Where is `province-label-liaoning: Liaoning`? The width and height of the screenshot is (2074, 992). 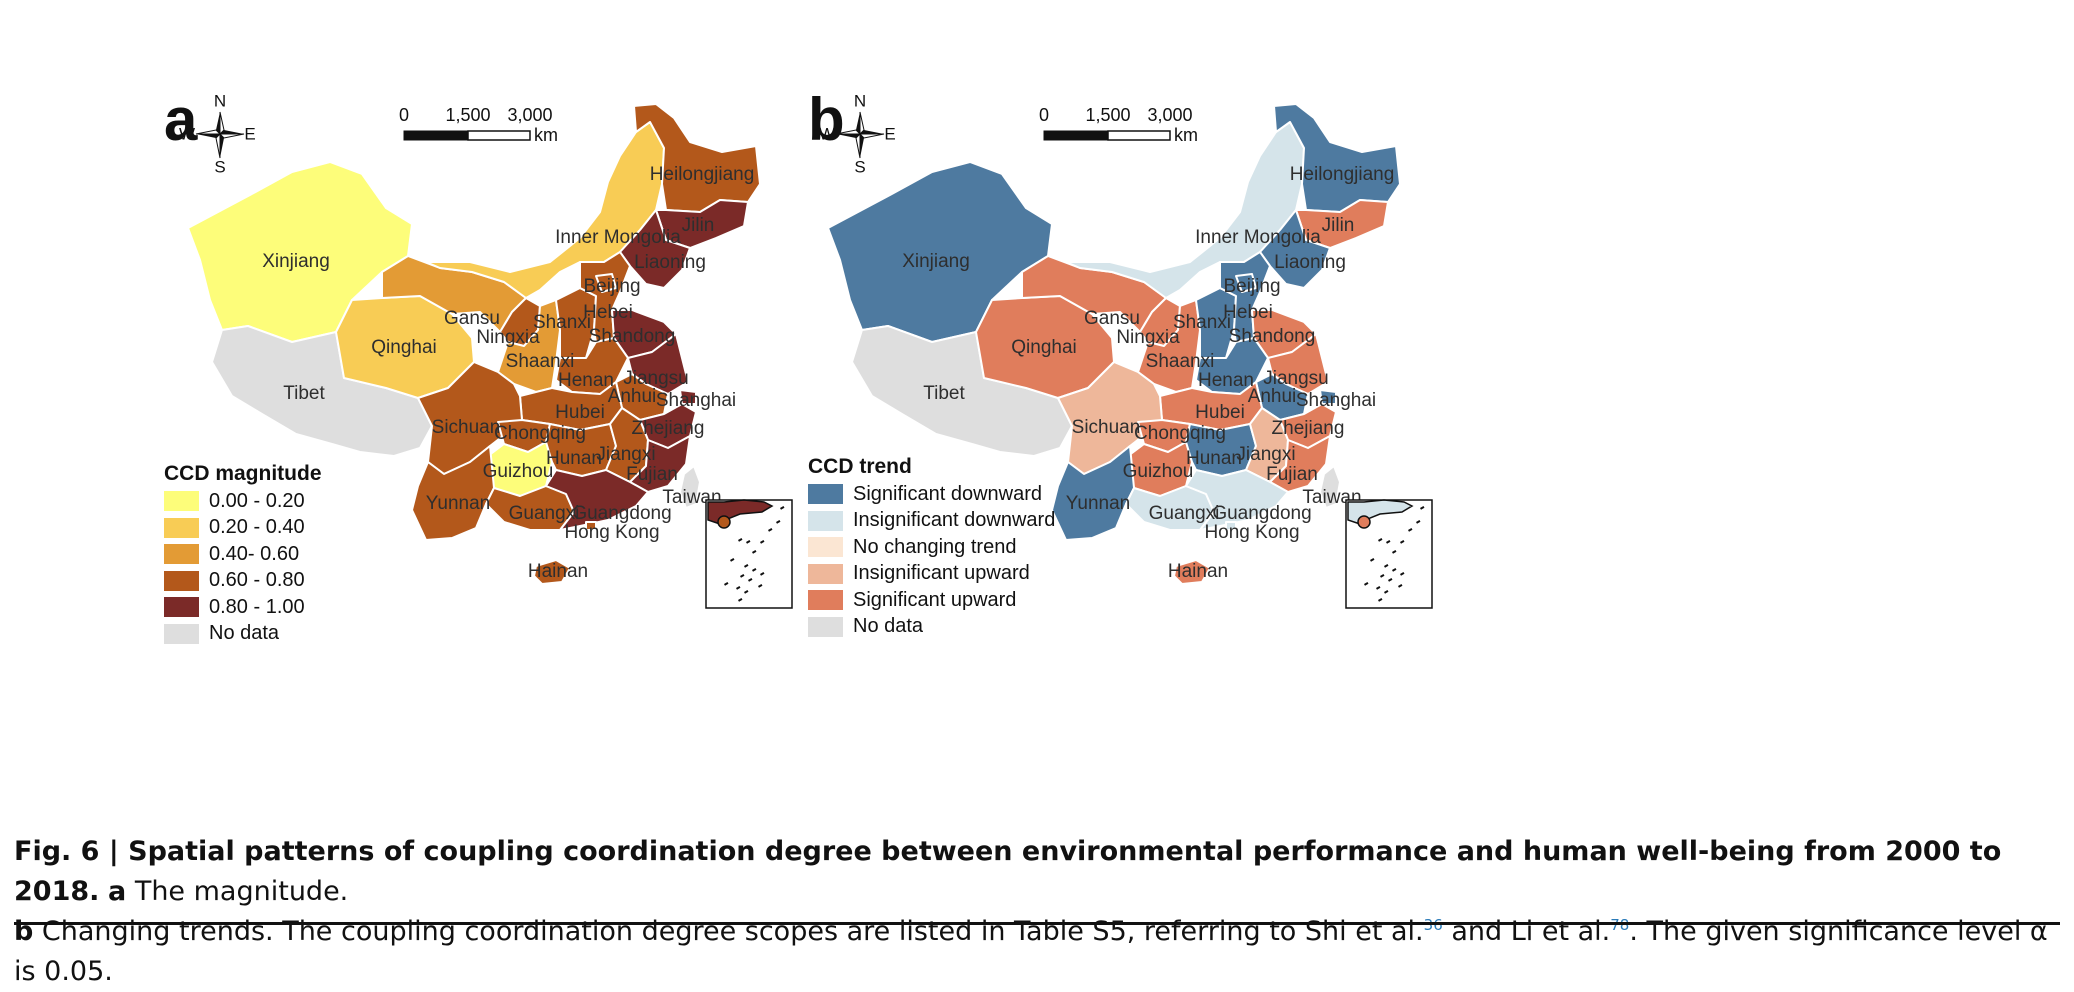
province-label-liaoning: Liaoning is located at coordinates (1310, 262).